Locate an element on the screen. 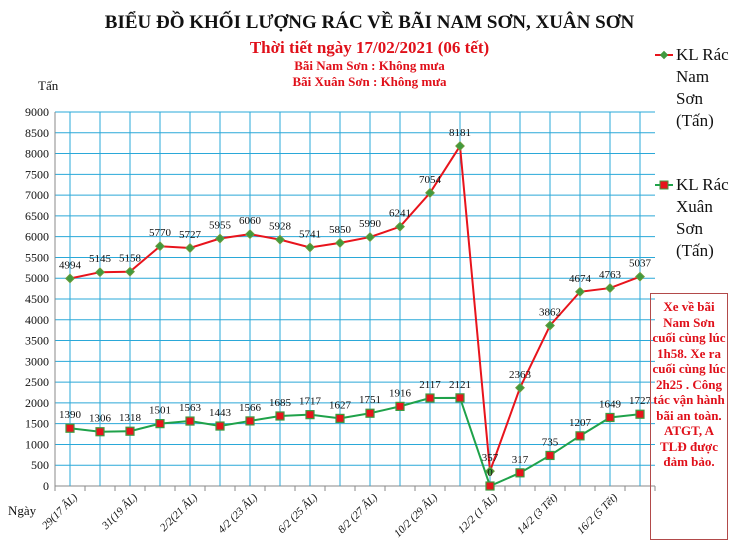 The image size is (739, 552). data-label: 5037 is located at coordinates (640, 264).